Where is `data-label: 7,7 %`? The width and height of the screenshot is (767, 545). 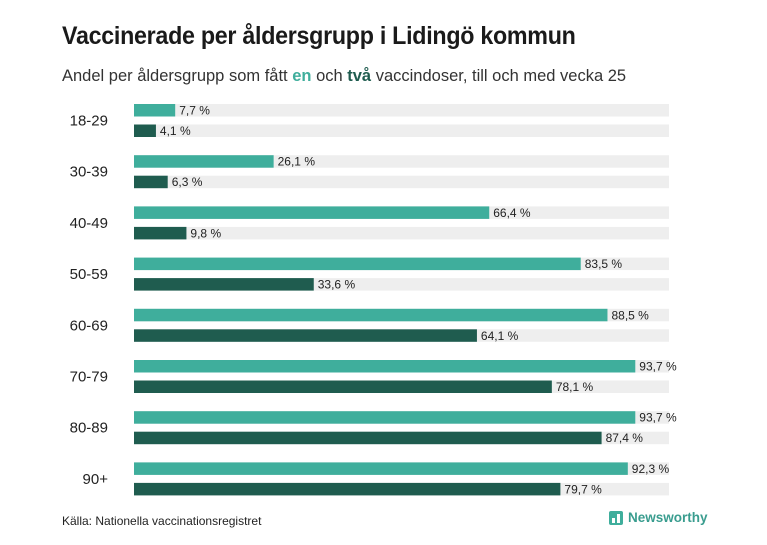
data-label: 7,7 % is located at coordinates (194, 111).